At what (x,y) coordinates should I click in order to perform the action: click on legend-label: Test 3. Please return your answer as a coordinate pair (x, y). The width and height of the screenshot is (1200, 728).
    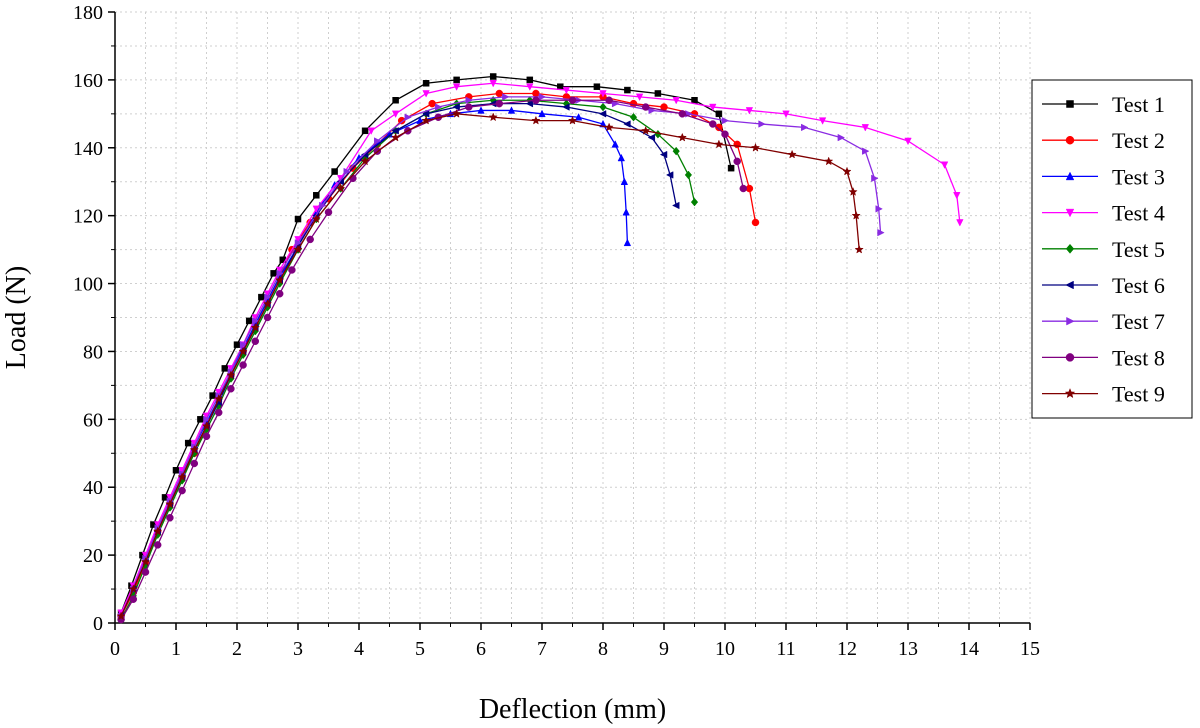
    Looking at the image, I should click on (1138, 176).